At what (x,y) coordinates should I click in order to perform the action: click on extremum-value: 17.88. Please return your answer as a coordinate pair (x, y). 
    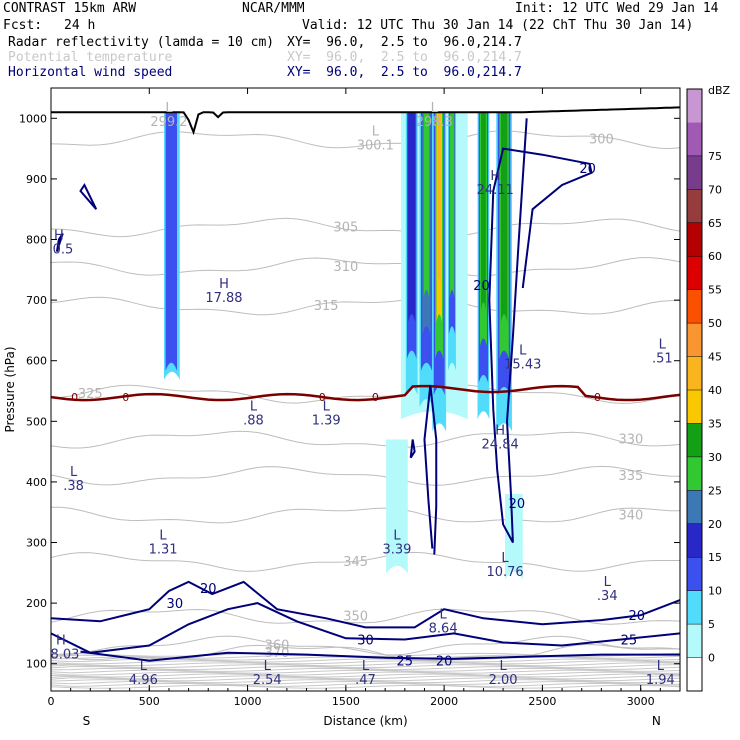
    Looking at the image, I should click on (223, 298).